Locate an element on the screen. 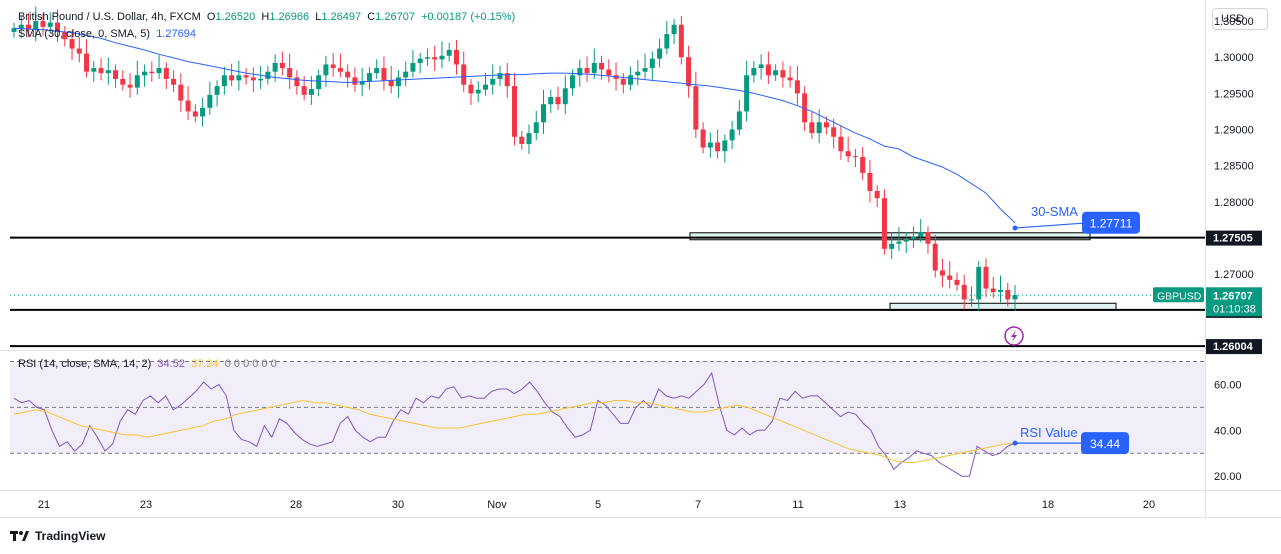 Image resolution: width=1281 pixels, height=554 pixels. rsi-panel is located at coordinates (514, 424).